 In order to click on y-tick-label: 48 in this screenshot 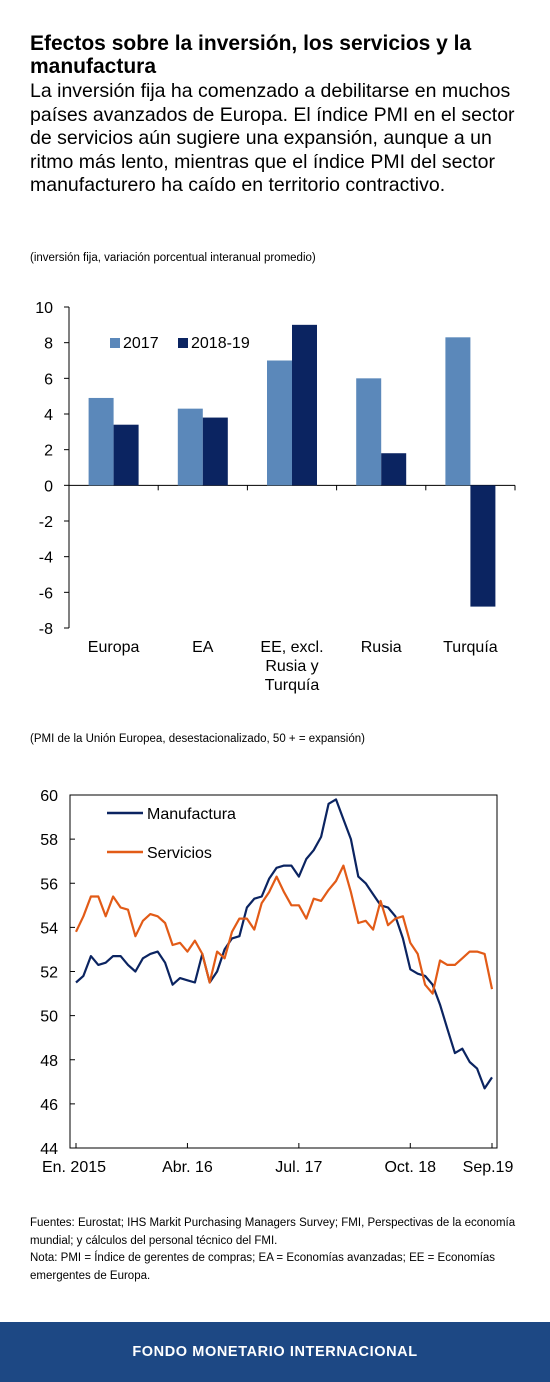, I will do `click(49, 1061)`.